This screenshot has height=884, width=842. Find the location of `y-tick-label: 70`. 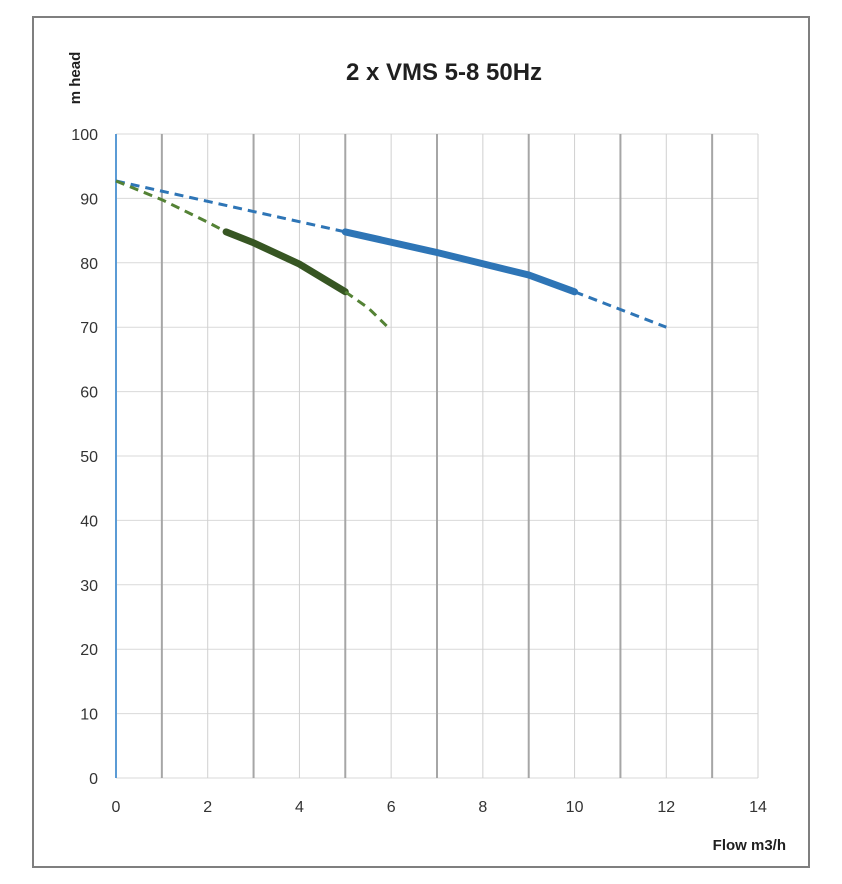

y-tick-label: 70 is located at coordinates (89, 328).